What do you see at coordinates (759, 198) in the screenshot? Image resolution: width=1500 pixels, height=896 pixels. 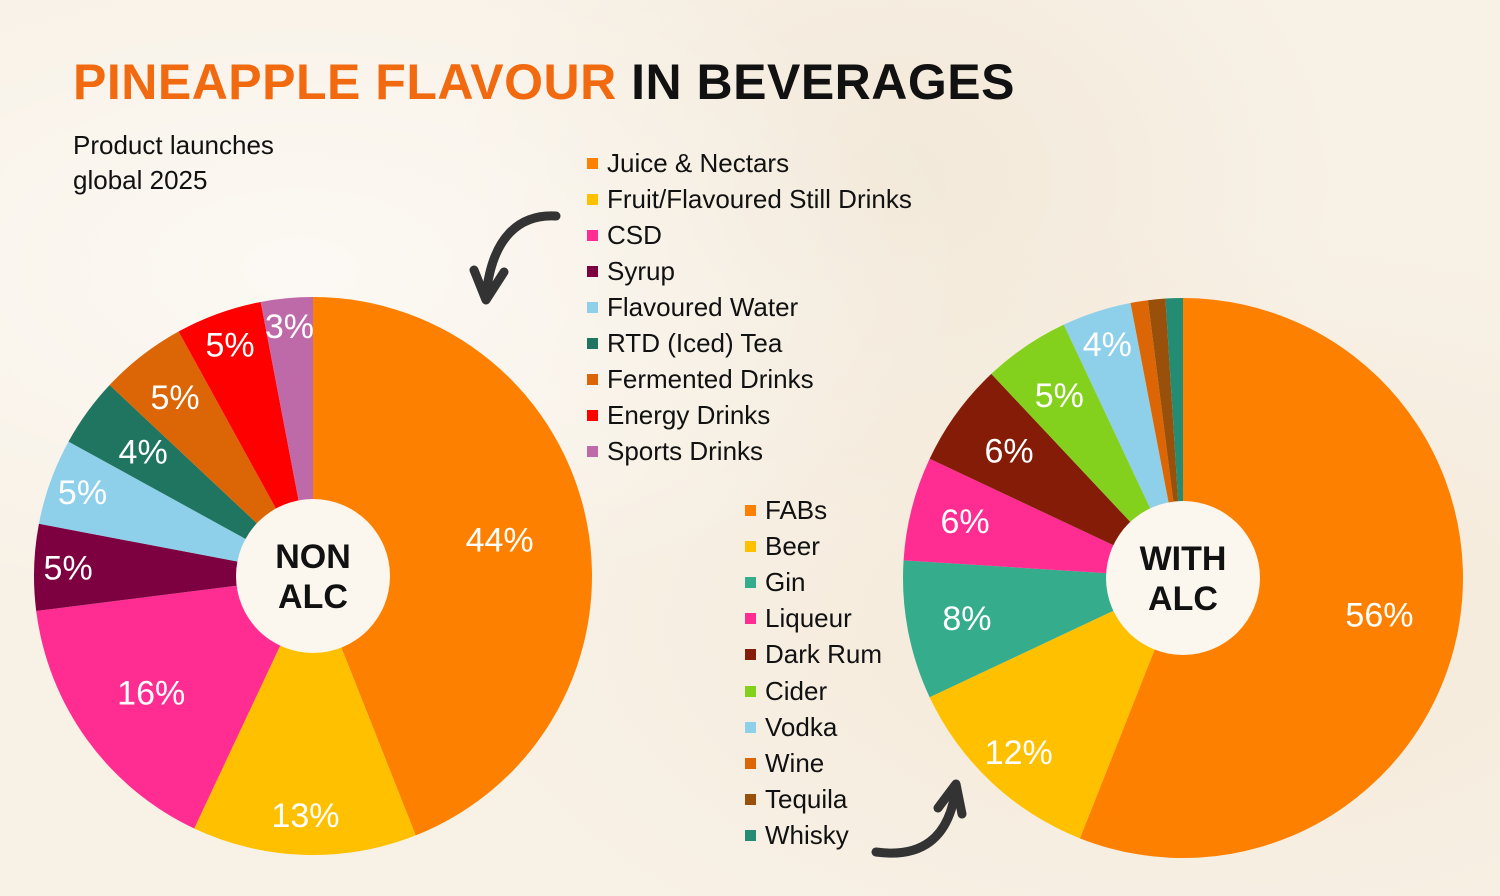 I see `legend-label: Fruit/Flavoured Still Drinks` at bounding box center [759, 198].